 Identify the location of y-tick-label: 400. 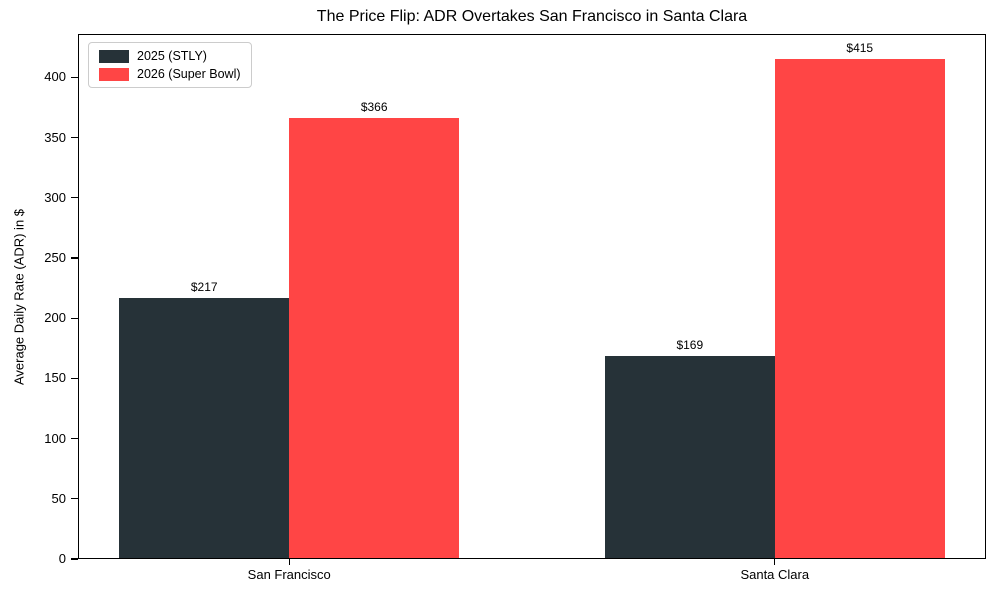
(55, 77).